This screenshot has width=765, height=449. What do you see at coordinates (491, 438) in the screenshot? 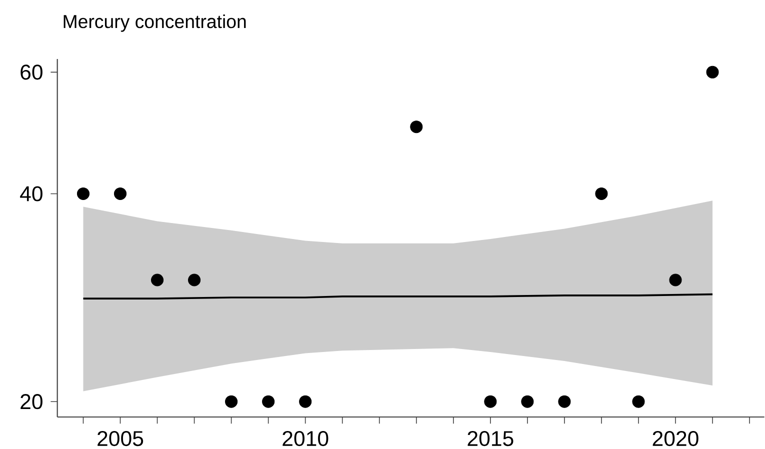
I see `x-tick-label: 2015` at bounding box center [491, 438].